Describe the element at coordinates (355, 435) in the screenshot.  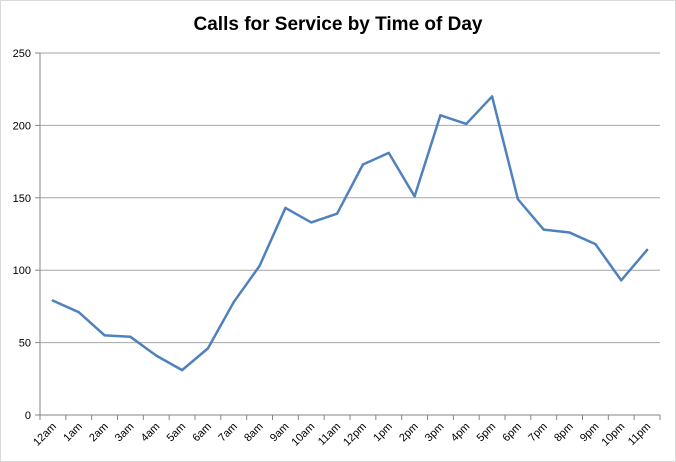
I see `x-tick-label: 12pm` at that location.